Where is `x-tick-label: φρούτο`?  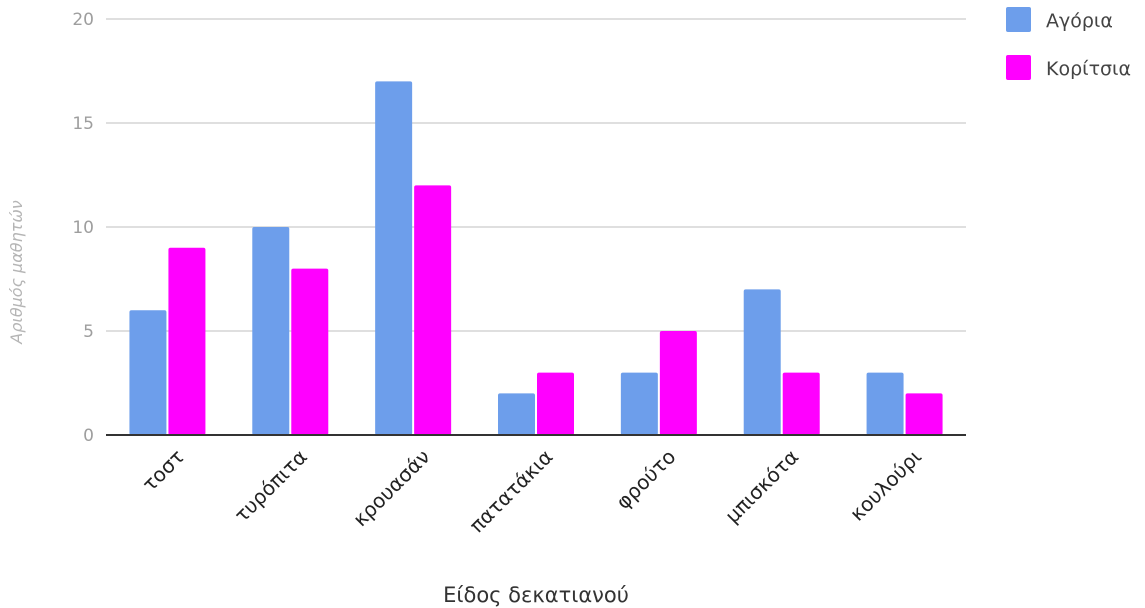
x-tick-label: φρούτο is located at coordinates (645, 479).